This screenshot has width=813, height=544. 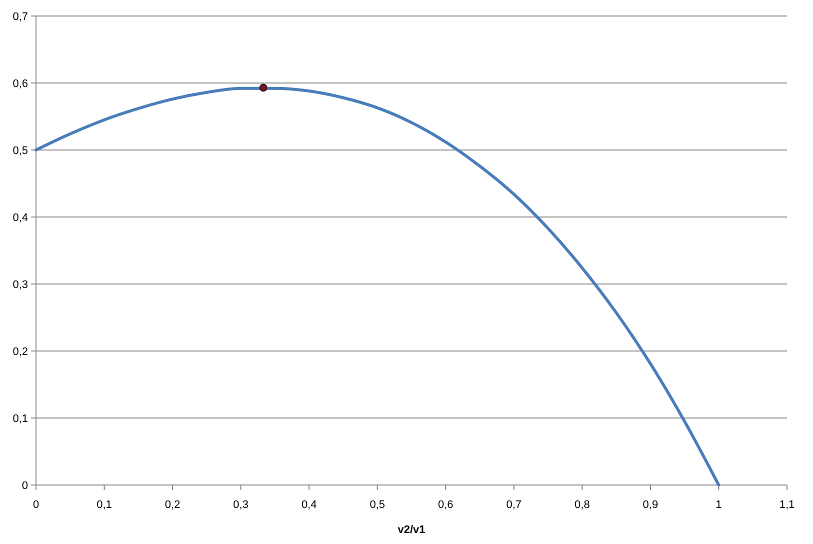 What do you see at coordinates (20, 218) in the screenshot?
I see `y-tick-label: 0,4` at bounding box center [20, 218].